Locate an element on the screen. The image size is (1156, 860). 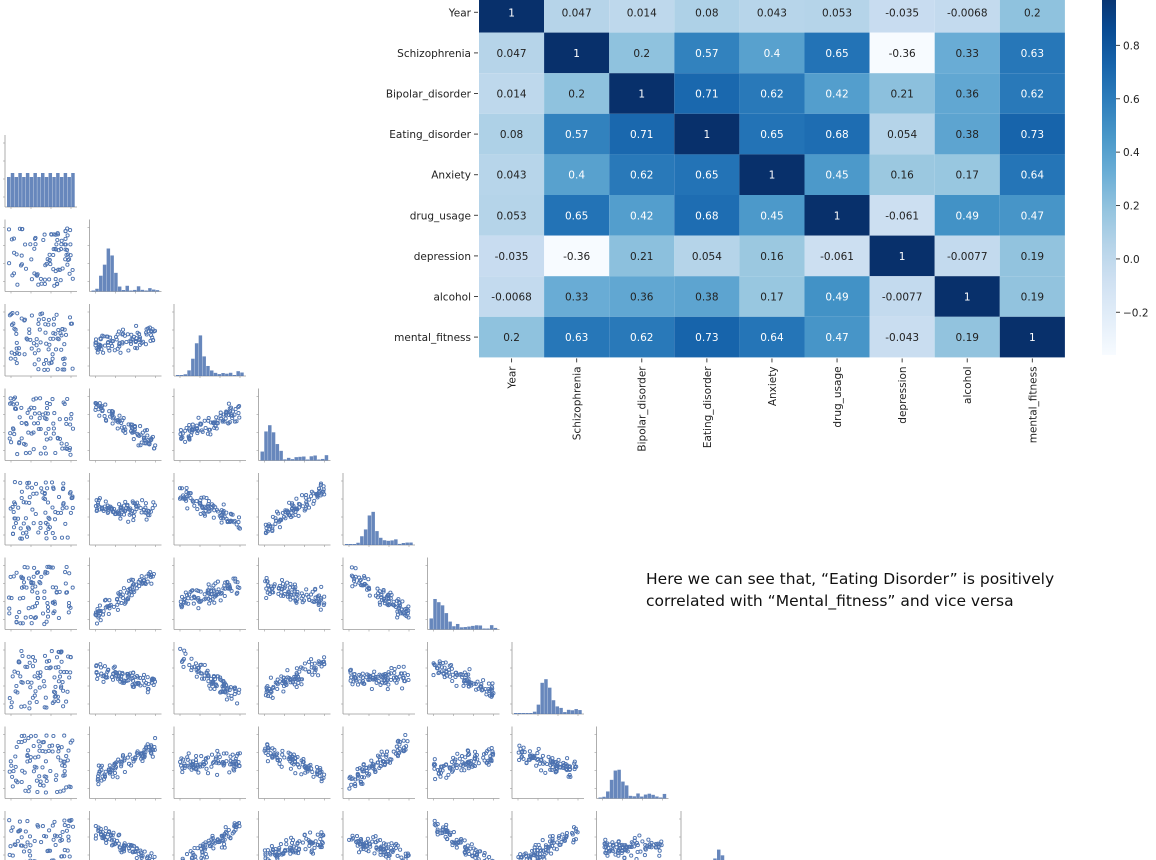
heatmap-cell-label: -0.0077 is located at coordinates (902, 298).